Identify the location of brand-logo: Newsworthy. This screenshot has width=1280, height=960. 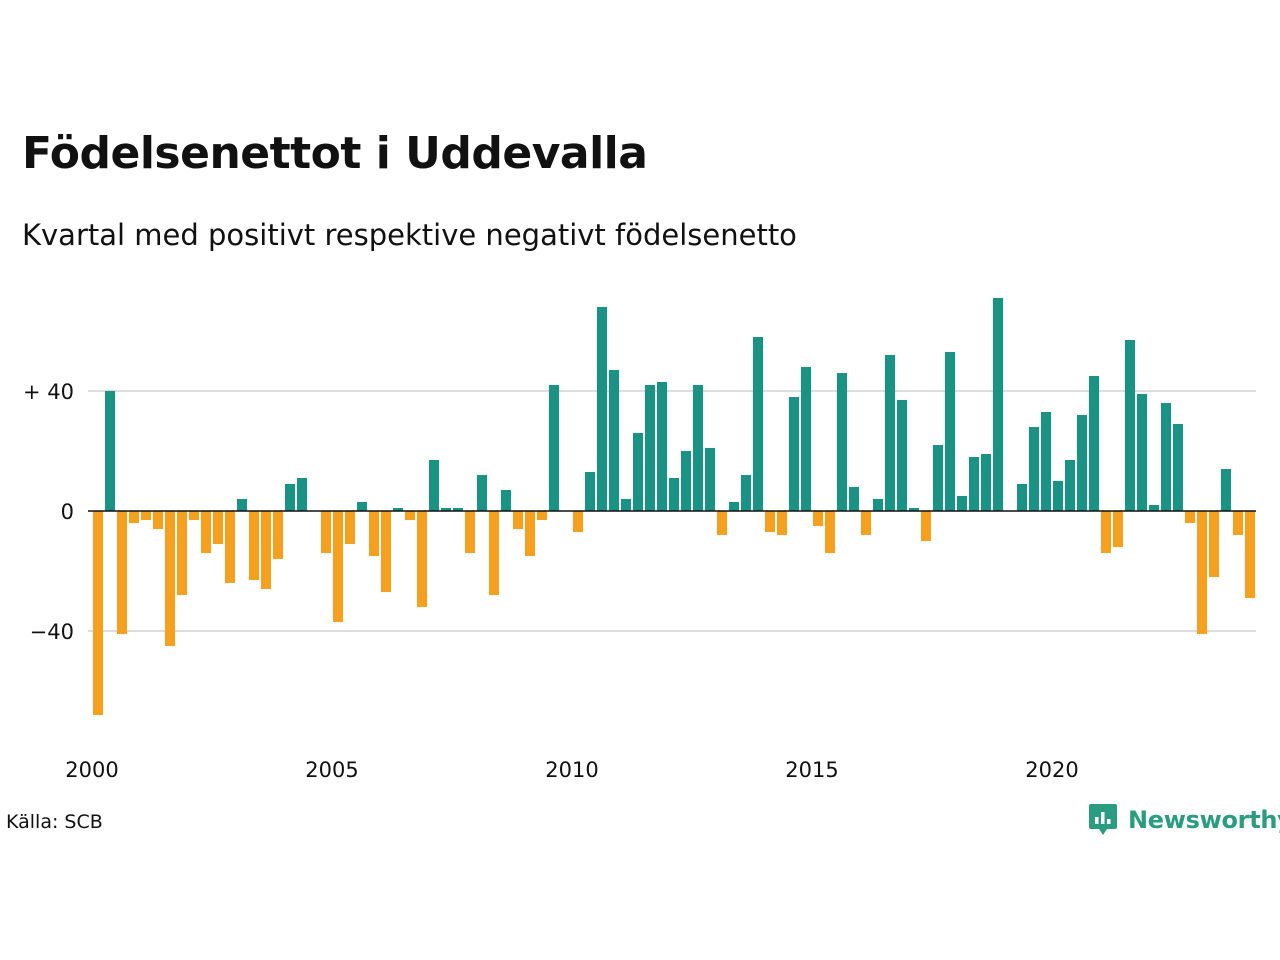
(1184, 820).